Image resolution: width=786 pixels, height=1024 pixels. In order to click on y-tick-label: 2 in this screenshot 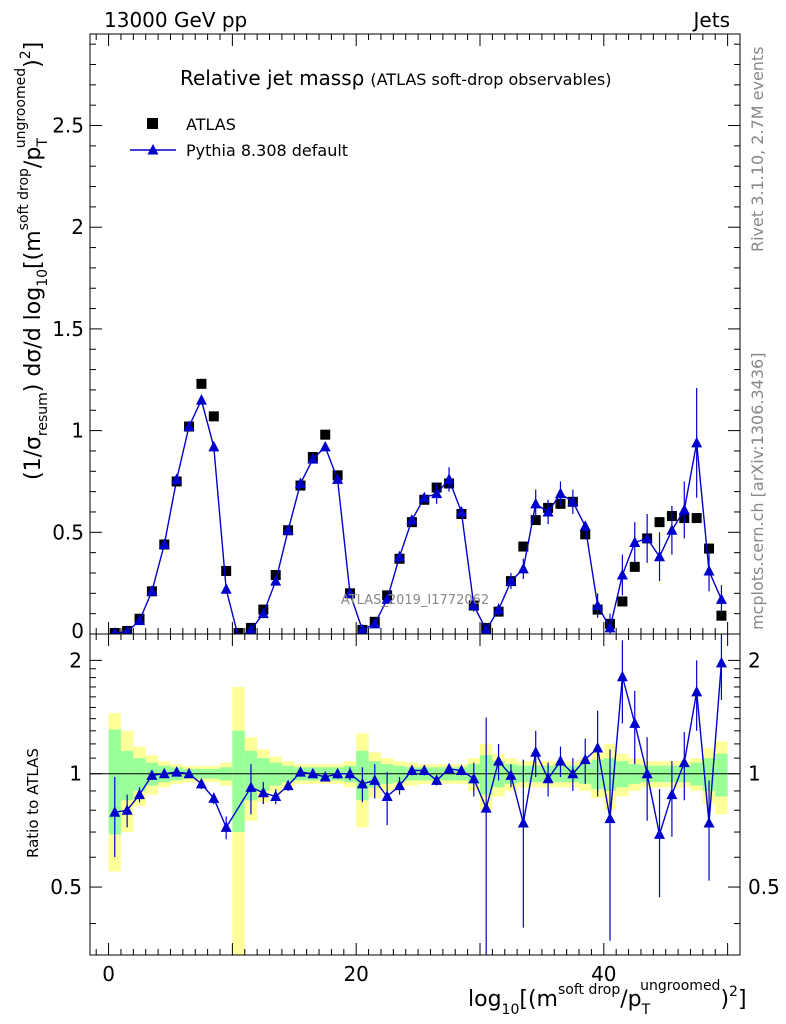, I will do `click(77, 227)`.